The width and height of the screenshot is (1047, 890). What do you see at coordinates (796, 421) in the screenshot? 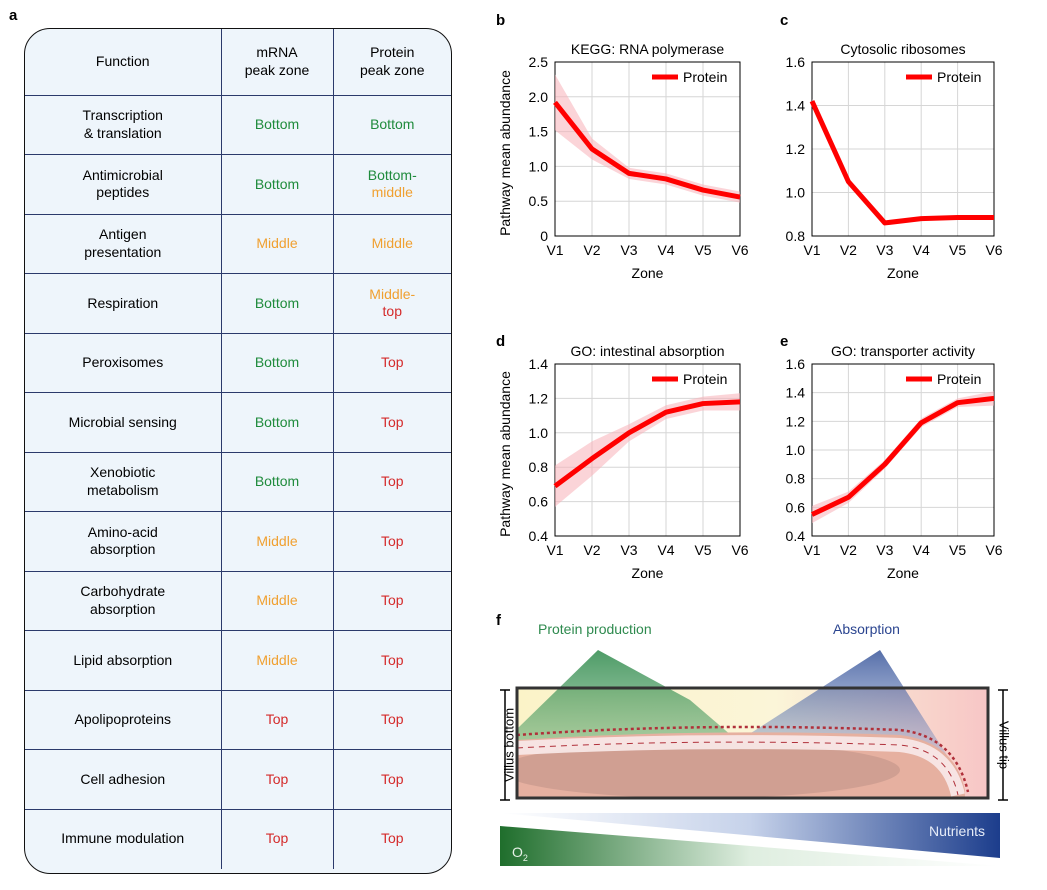
I see `y-tick-label: 1.2` at bounding box center [796, 421].